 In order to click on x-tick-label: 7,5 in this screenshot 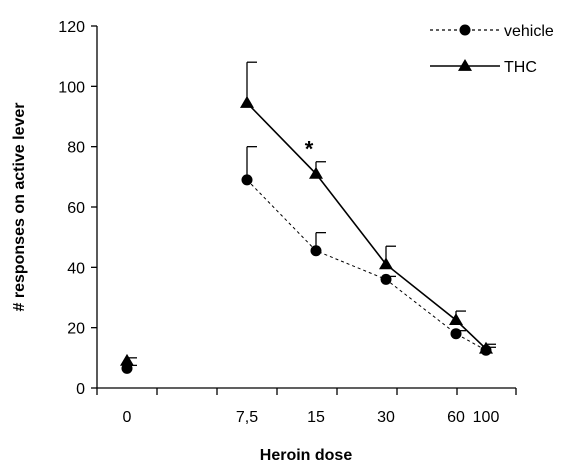, I will do `click(247, 417)`.